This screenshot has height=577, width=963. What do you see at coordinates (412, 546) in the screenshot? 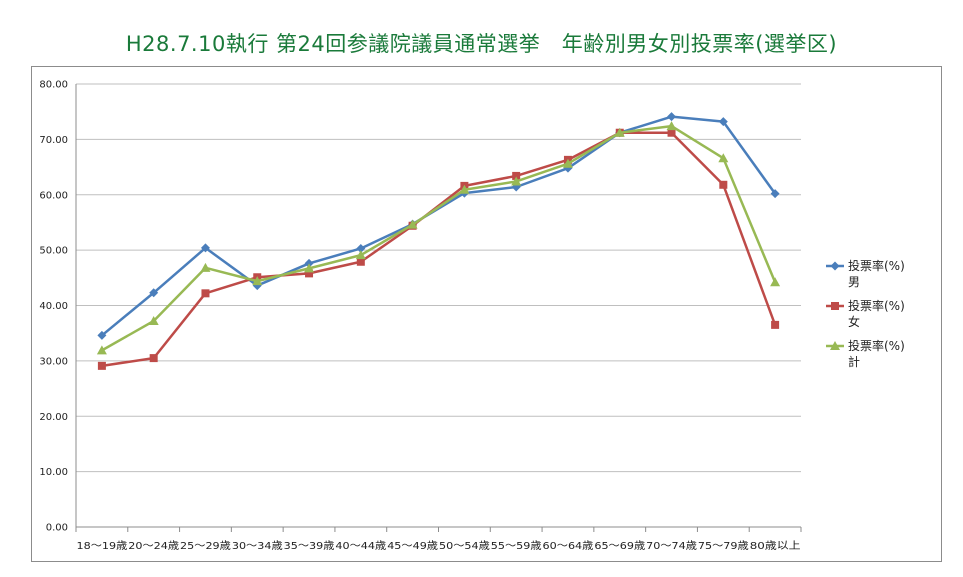
I see `x-tick-label: 45～49歳` at bounding box center [412, 546].